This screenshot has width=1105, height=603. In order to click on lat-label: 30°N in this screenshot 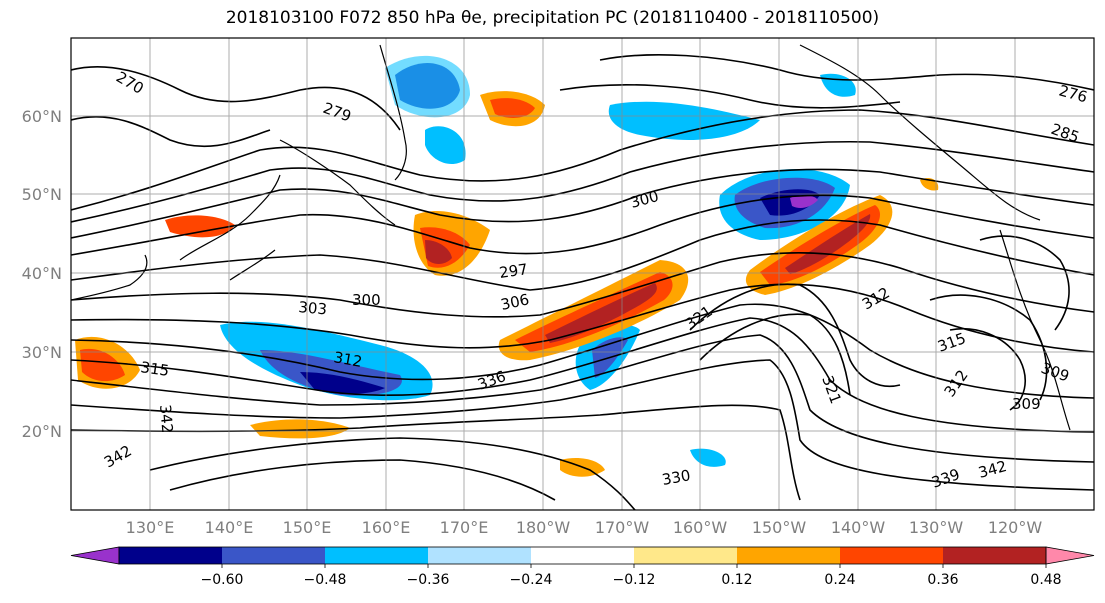, I will do `click(42, 352)`.